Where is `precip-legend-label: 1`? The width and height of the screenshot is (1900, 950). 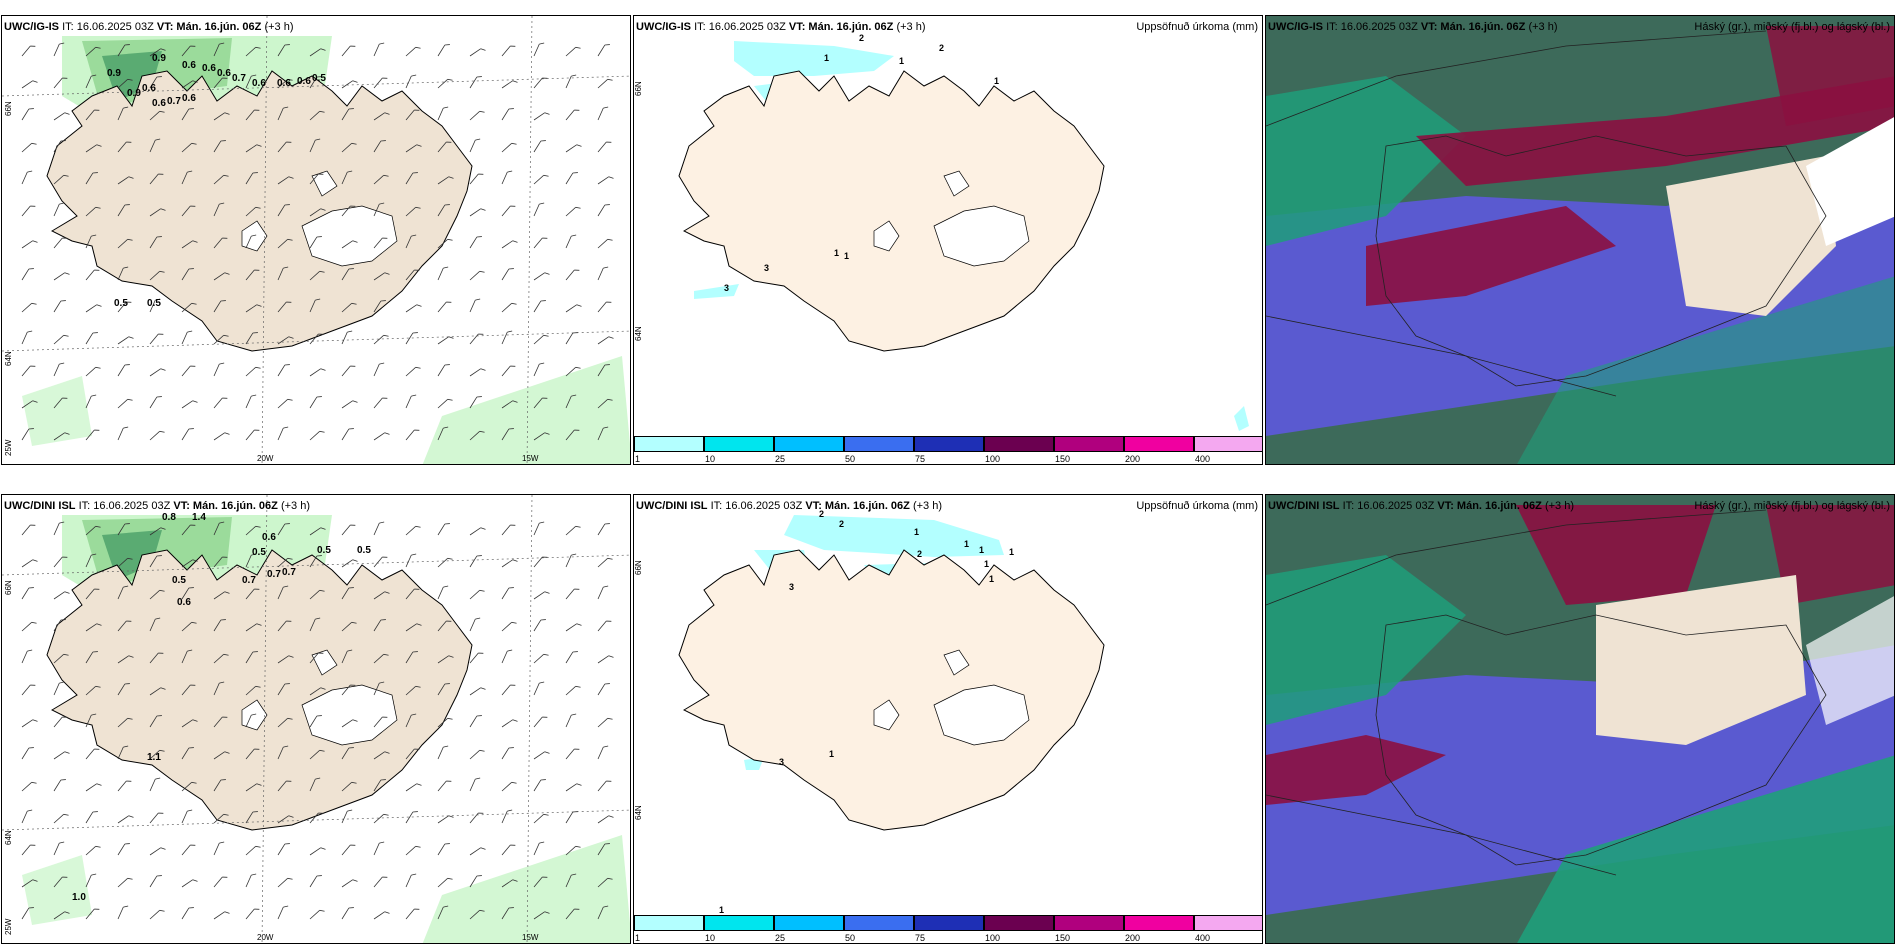 precip-legend-label: 1 is located at coordinates (638, 938).